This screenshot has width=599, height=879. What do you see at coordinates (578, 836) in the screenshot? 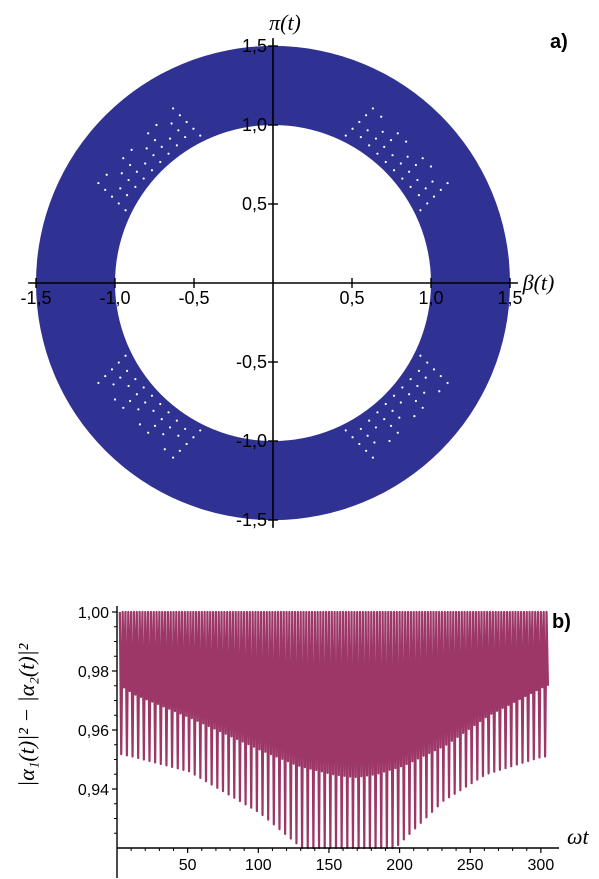
I see `x-axis-label-b: ωt` at bounding box center [578, 836].